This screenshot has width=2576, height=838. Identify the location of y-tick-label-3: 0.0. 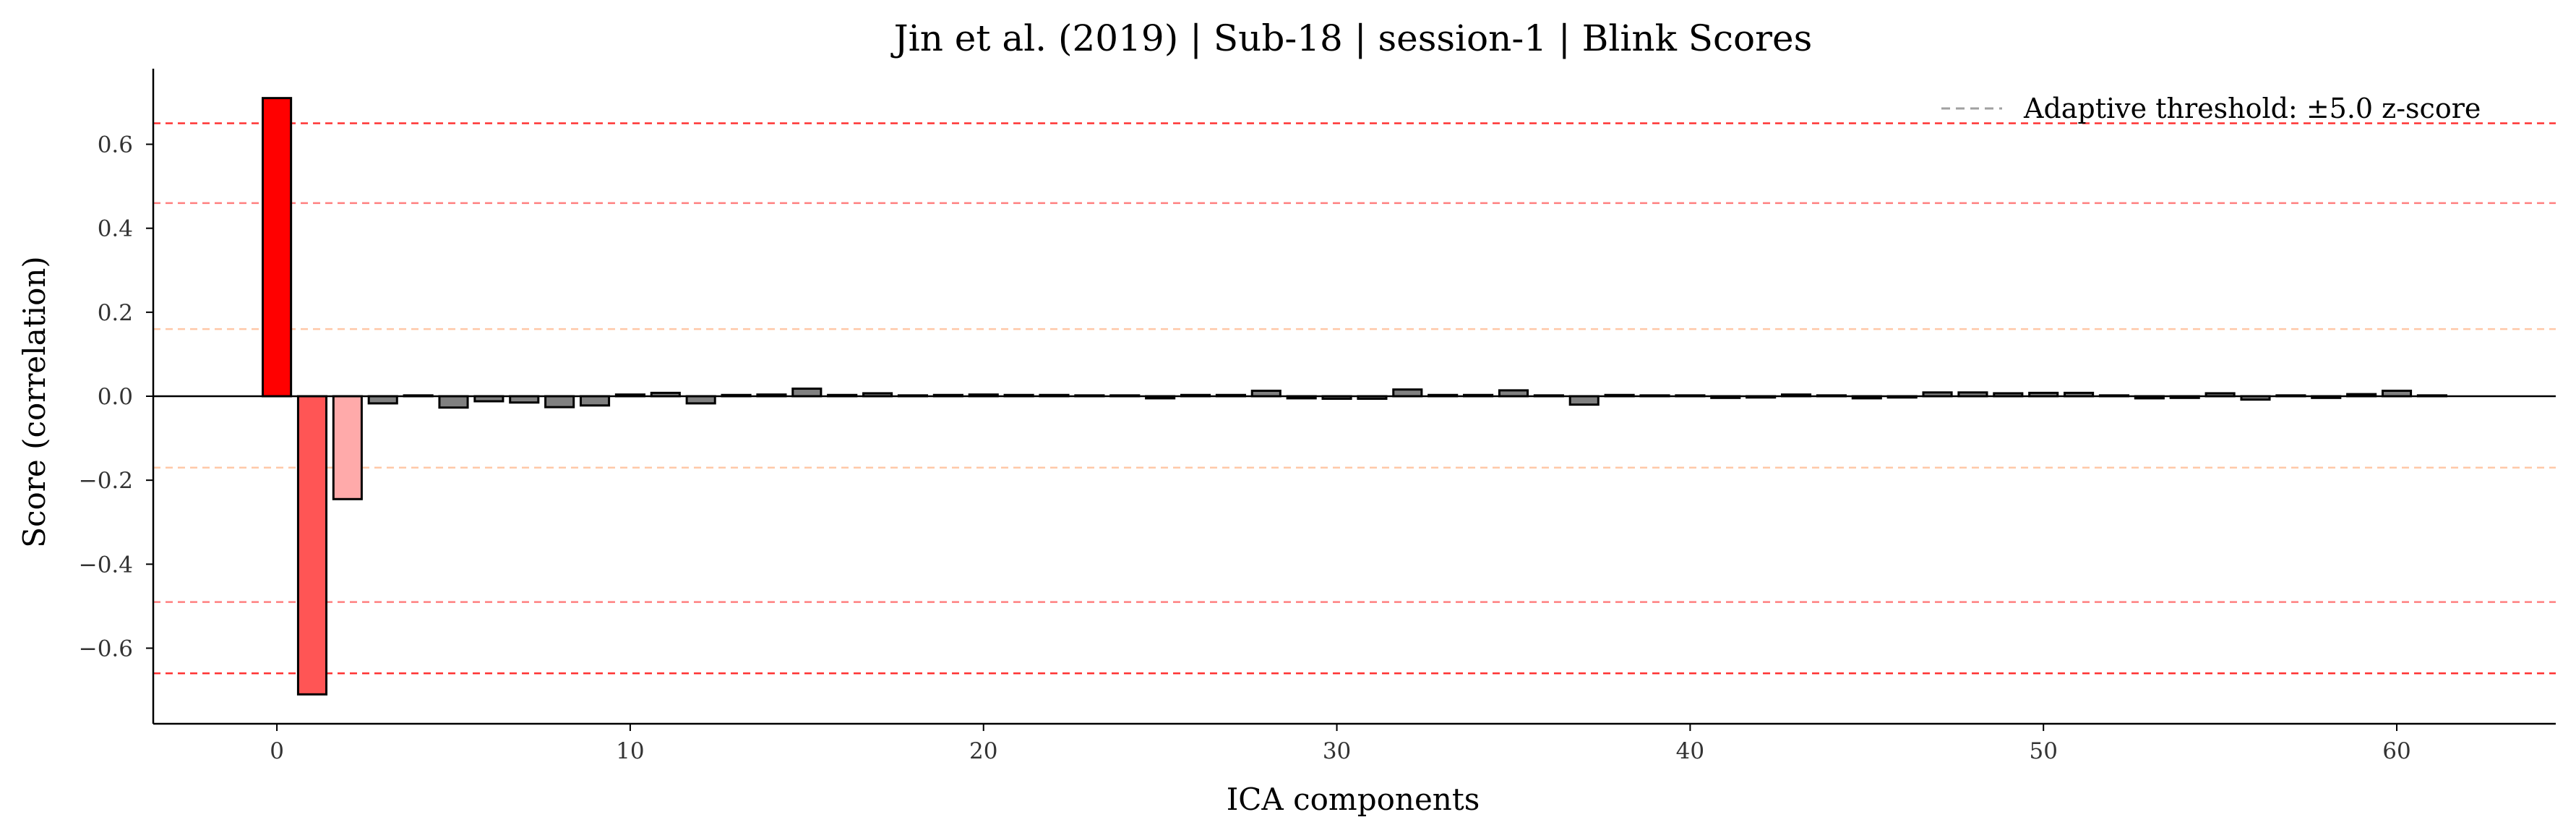
(116, 397).